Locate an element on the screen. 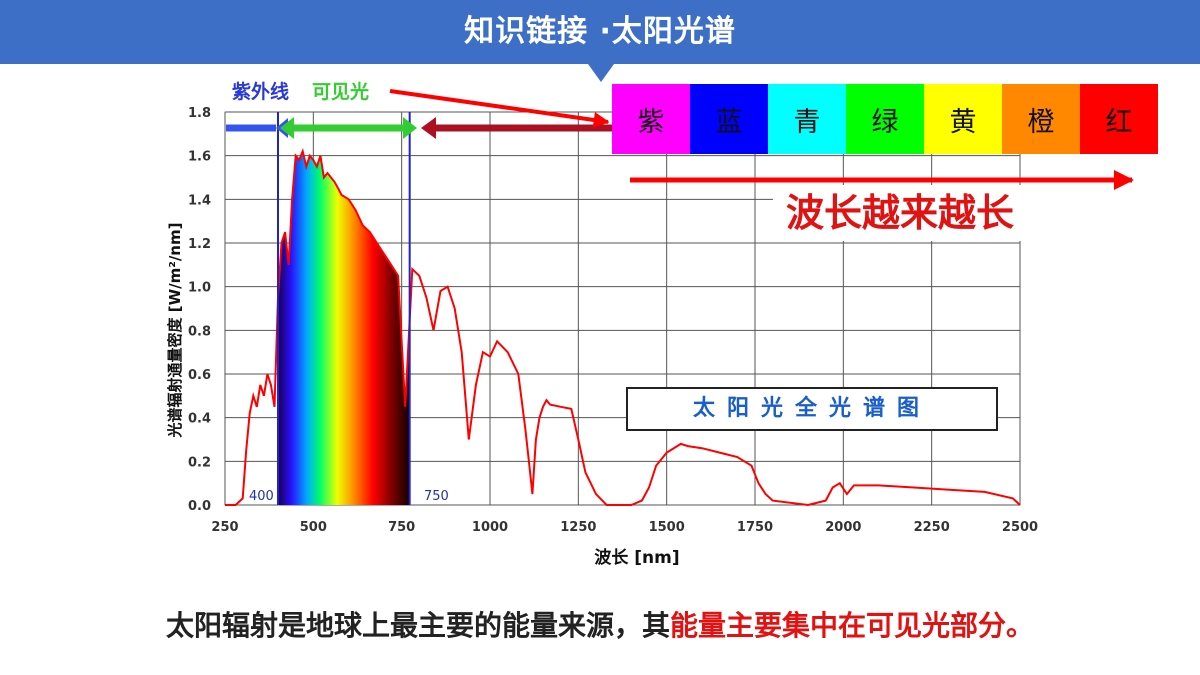 The image size is (1200, 675). trend-label: 波长越来越长 is located at coordinates (900, 213).